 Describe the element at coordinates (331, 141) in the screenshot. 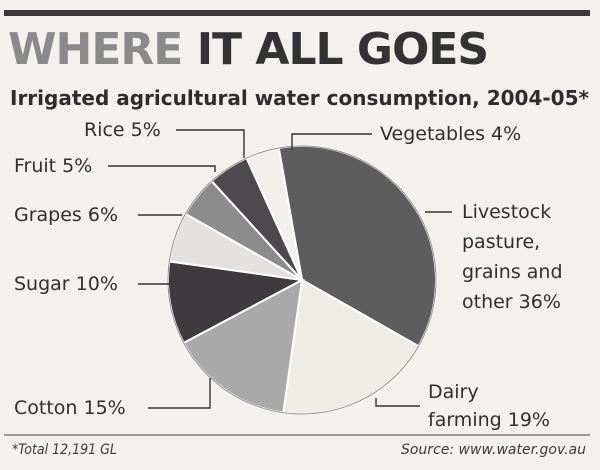

I see `leader-line-vegetables` at that location.